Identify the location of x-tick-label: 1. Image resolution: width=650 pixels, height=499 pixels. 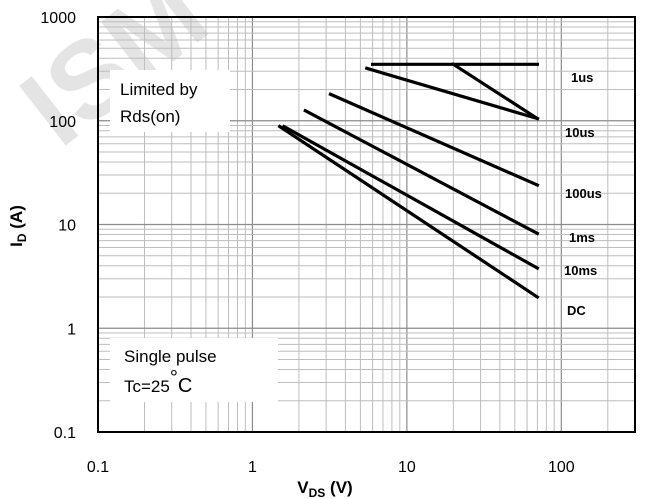
(252, 467).